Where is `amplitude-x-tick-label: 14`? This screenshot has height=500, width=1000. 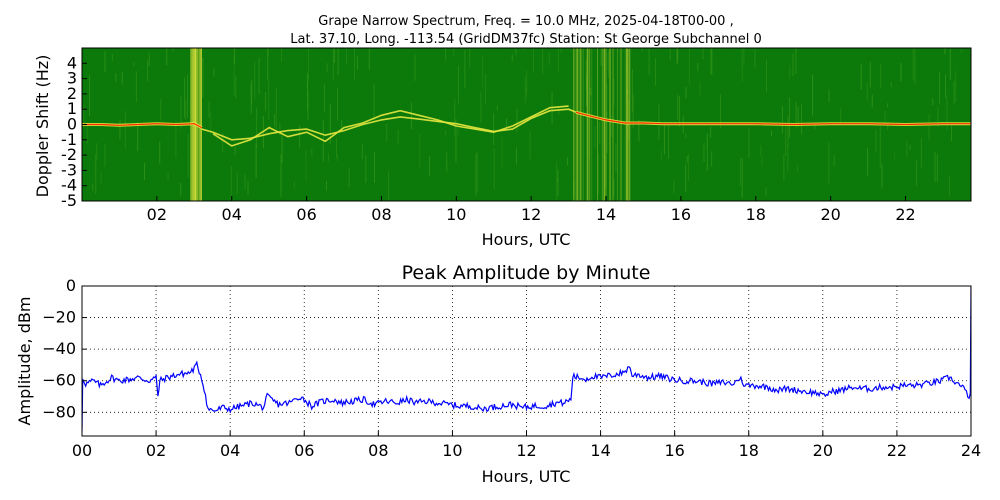 amplitude-x-tick-label: 14 is located at coordinates (600, 450).